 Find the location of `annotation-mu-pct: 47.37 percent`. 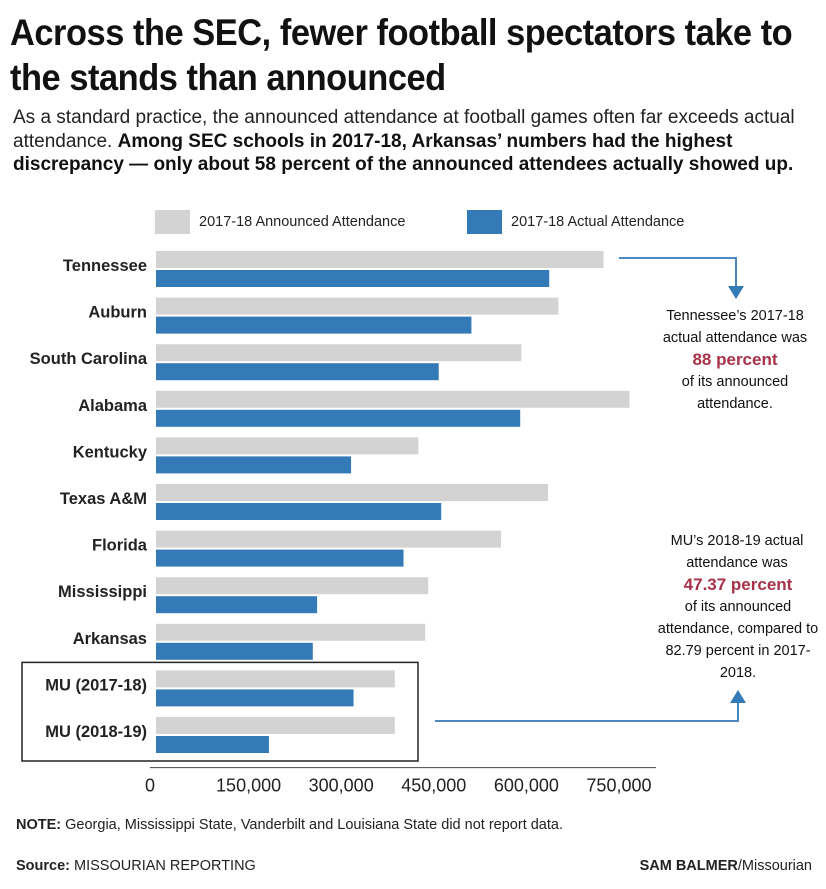

annotation-mu-pct: 47.37 percent is located at coordinates (738, 584).